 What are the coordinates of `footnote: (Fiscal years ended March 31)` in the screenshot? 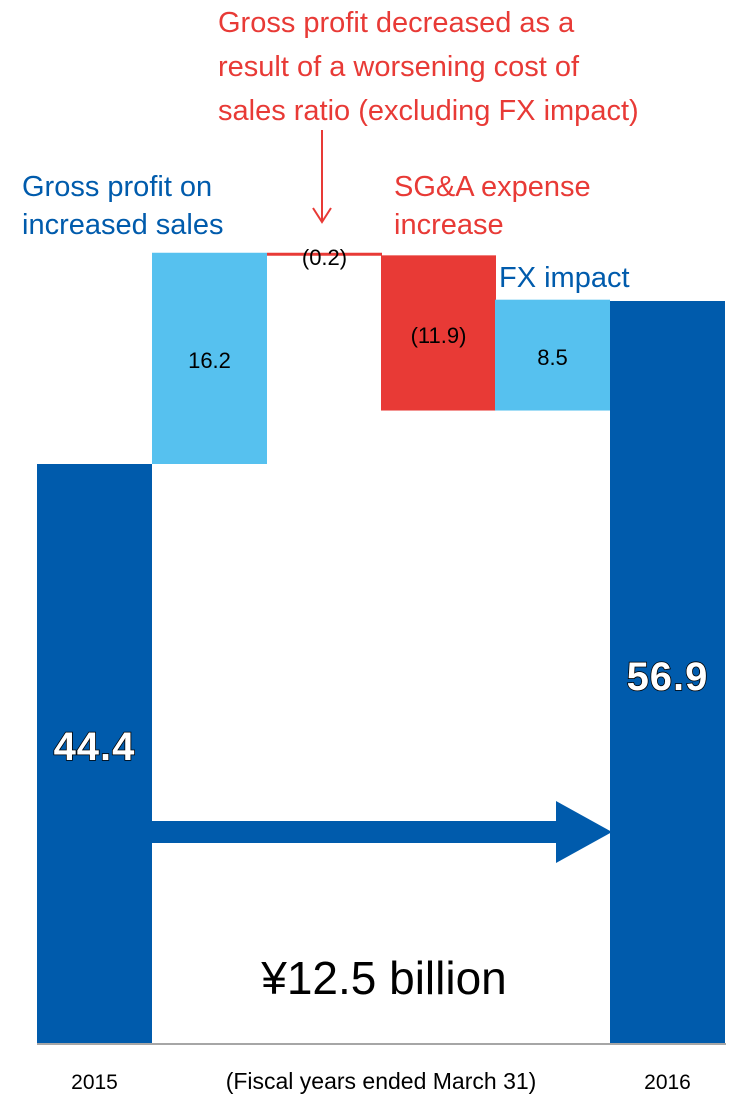 It's located at (381, 1081).